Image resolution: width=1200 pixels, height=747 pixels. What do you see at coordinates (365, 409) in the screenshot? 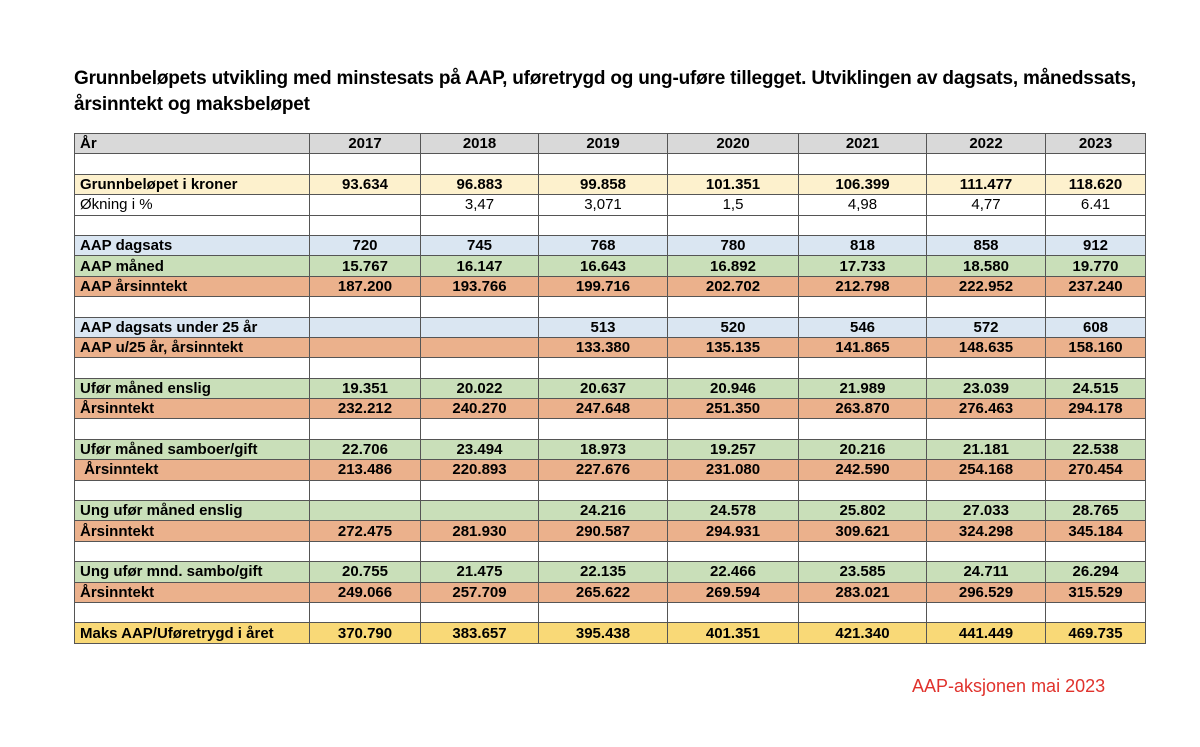
I see `table-cell: 232.212` at bounding box center [365, 409].